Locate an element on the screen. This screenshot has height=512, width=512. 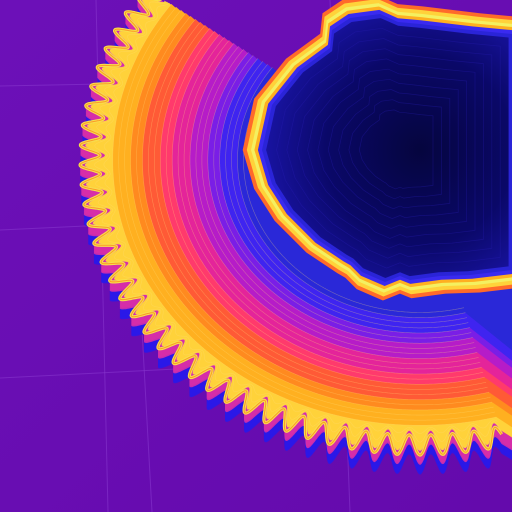
grid-line is located at coordinates (147, 420).